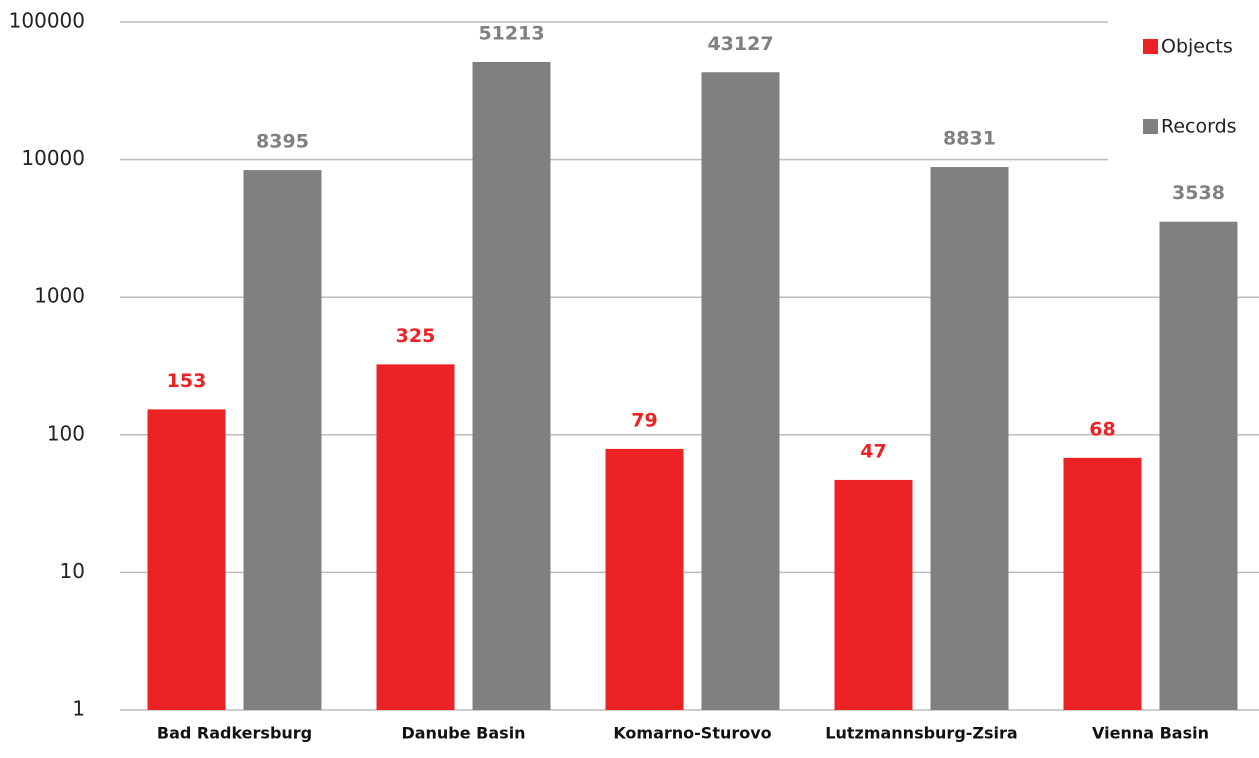  What do you see at coordinates (1197, 47) in the screenshot?
I see `legend-label: Objects` at bounding box center [1197, 47].